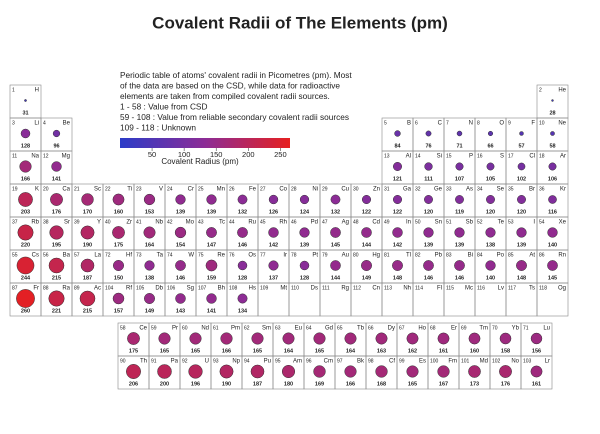  Describe the element at coordinates (552, 212) in the screenshot. I see `radius-value: 116` at that location.